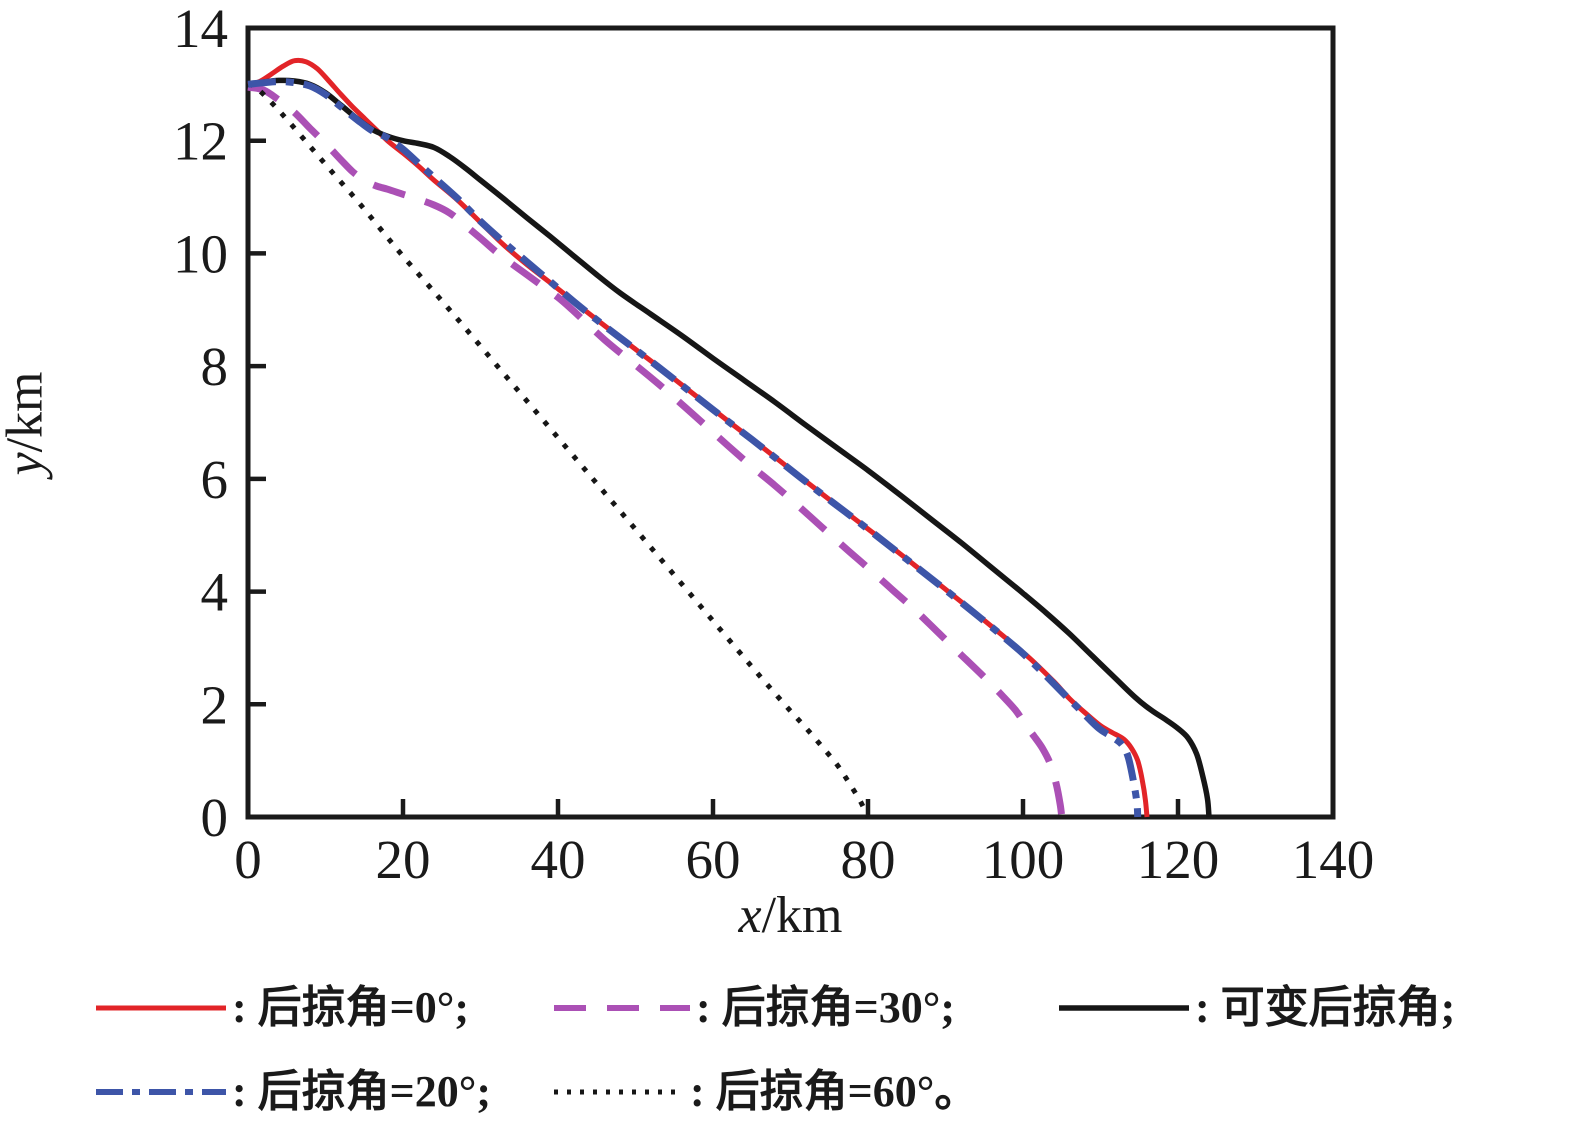  I want to click on x-tick-label: 140, so click(1333, 859).